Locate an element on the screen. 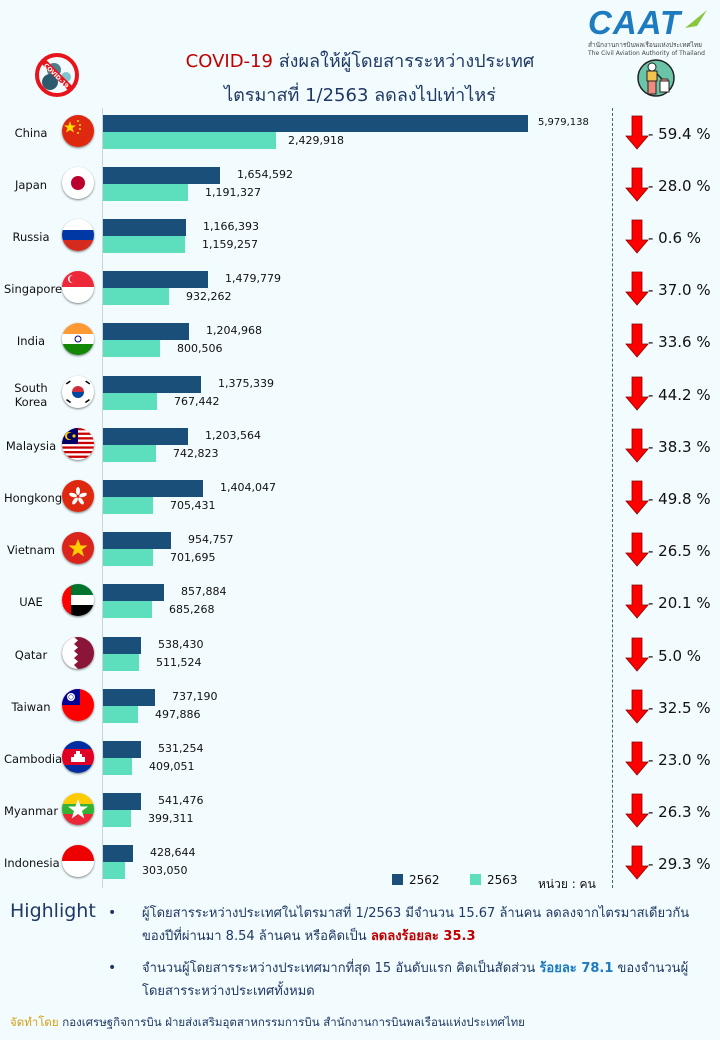  value-2562: 5,979,138 is located at coordinates (563, 122).